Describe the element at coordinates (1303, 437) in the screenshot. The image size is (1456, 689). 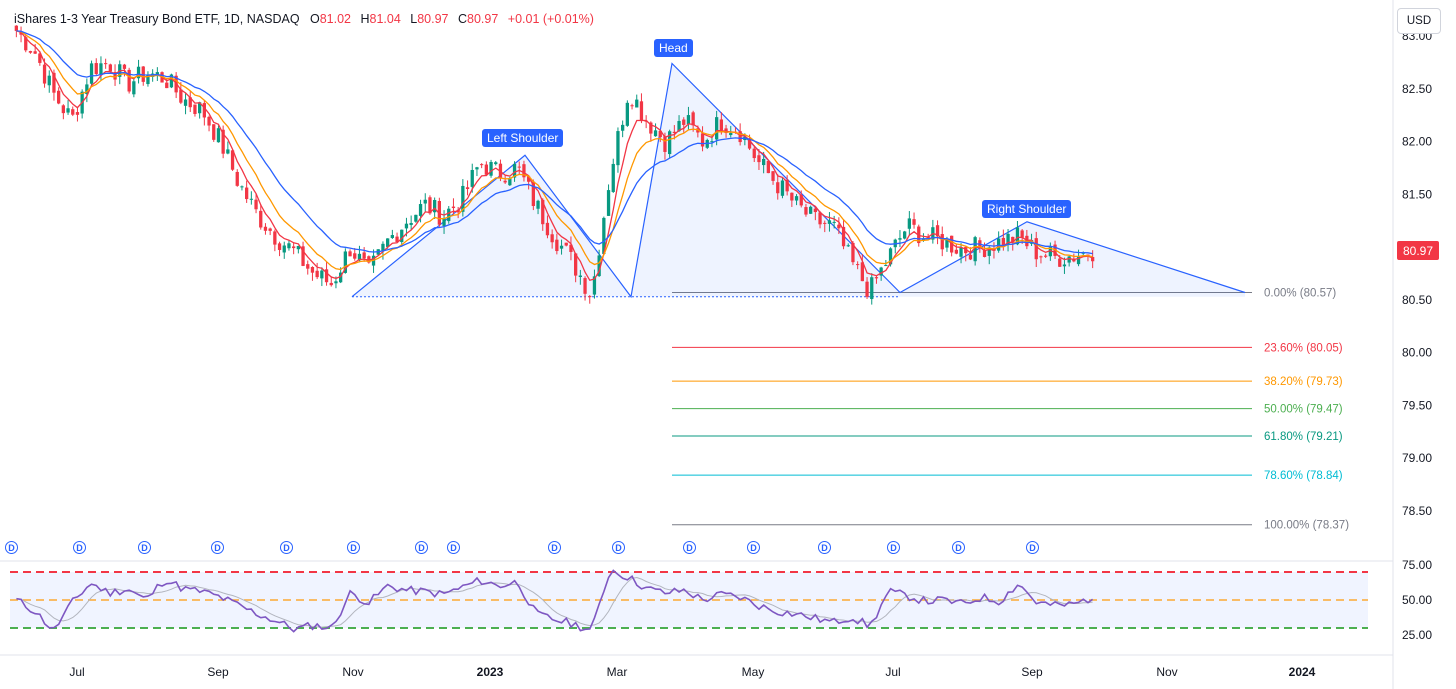
I see `fib-level-label: 61.80% (79.21)` at that location.